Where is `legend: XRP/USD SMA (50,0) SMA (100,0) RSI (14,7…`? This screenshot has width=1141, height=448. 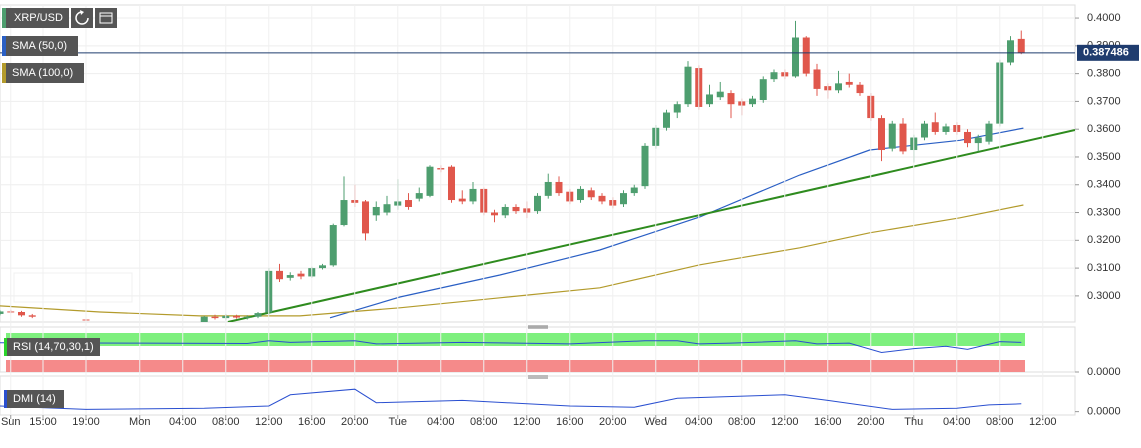
legend: XRP/USD SMA (50,0) SMA (100,0) RSI (14,7… is located at coordinates (59, 208).